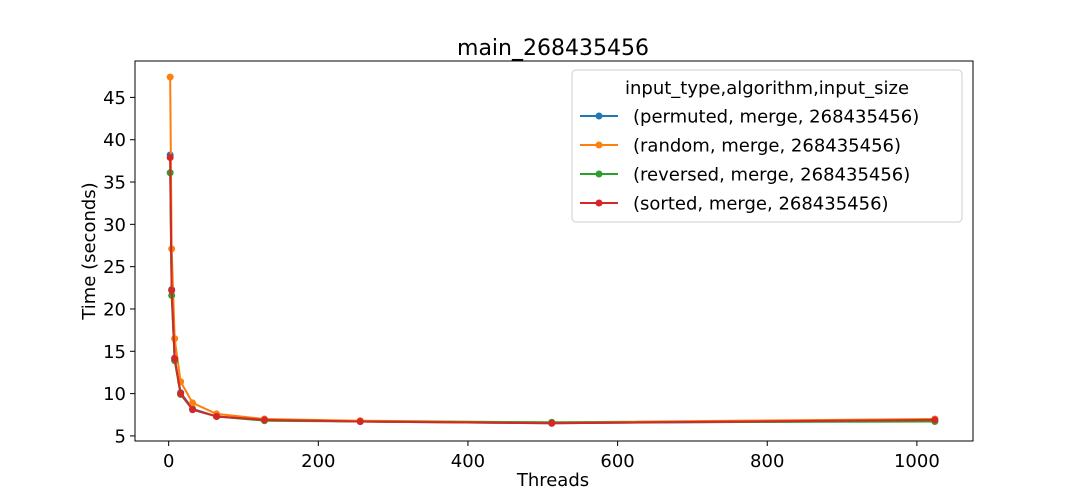 The height and width of the screenshot is (504, 1080). Describe the element at coordinates (114, 309) in the screenshot. I see `y-tick-label: 20` at that location.